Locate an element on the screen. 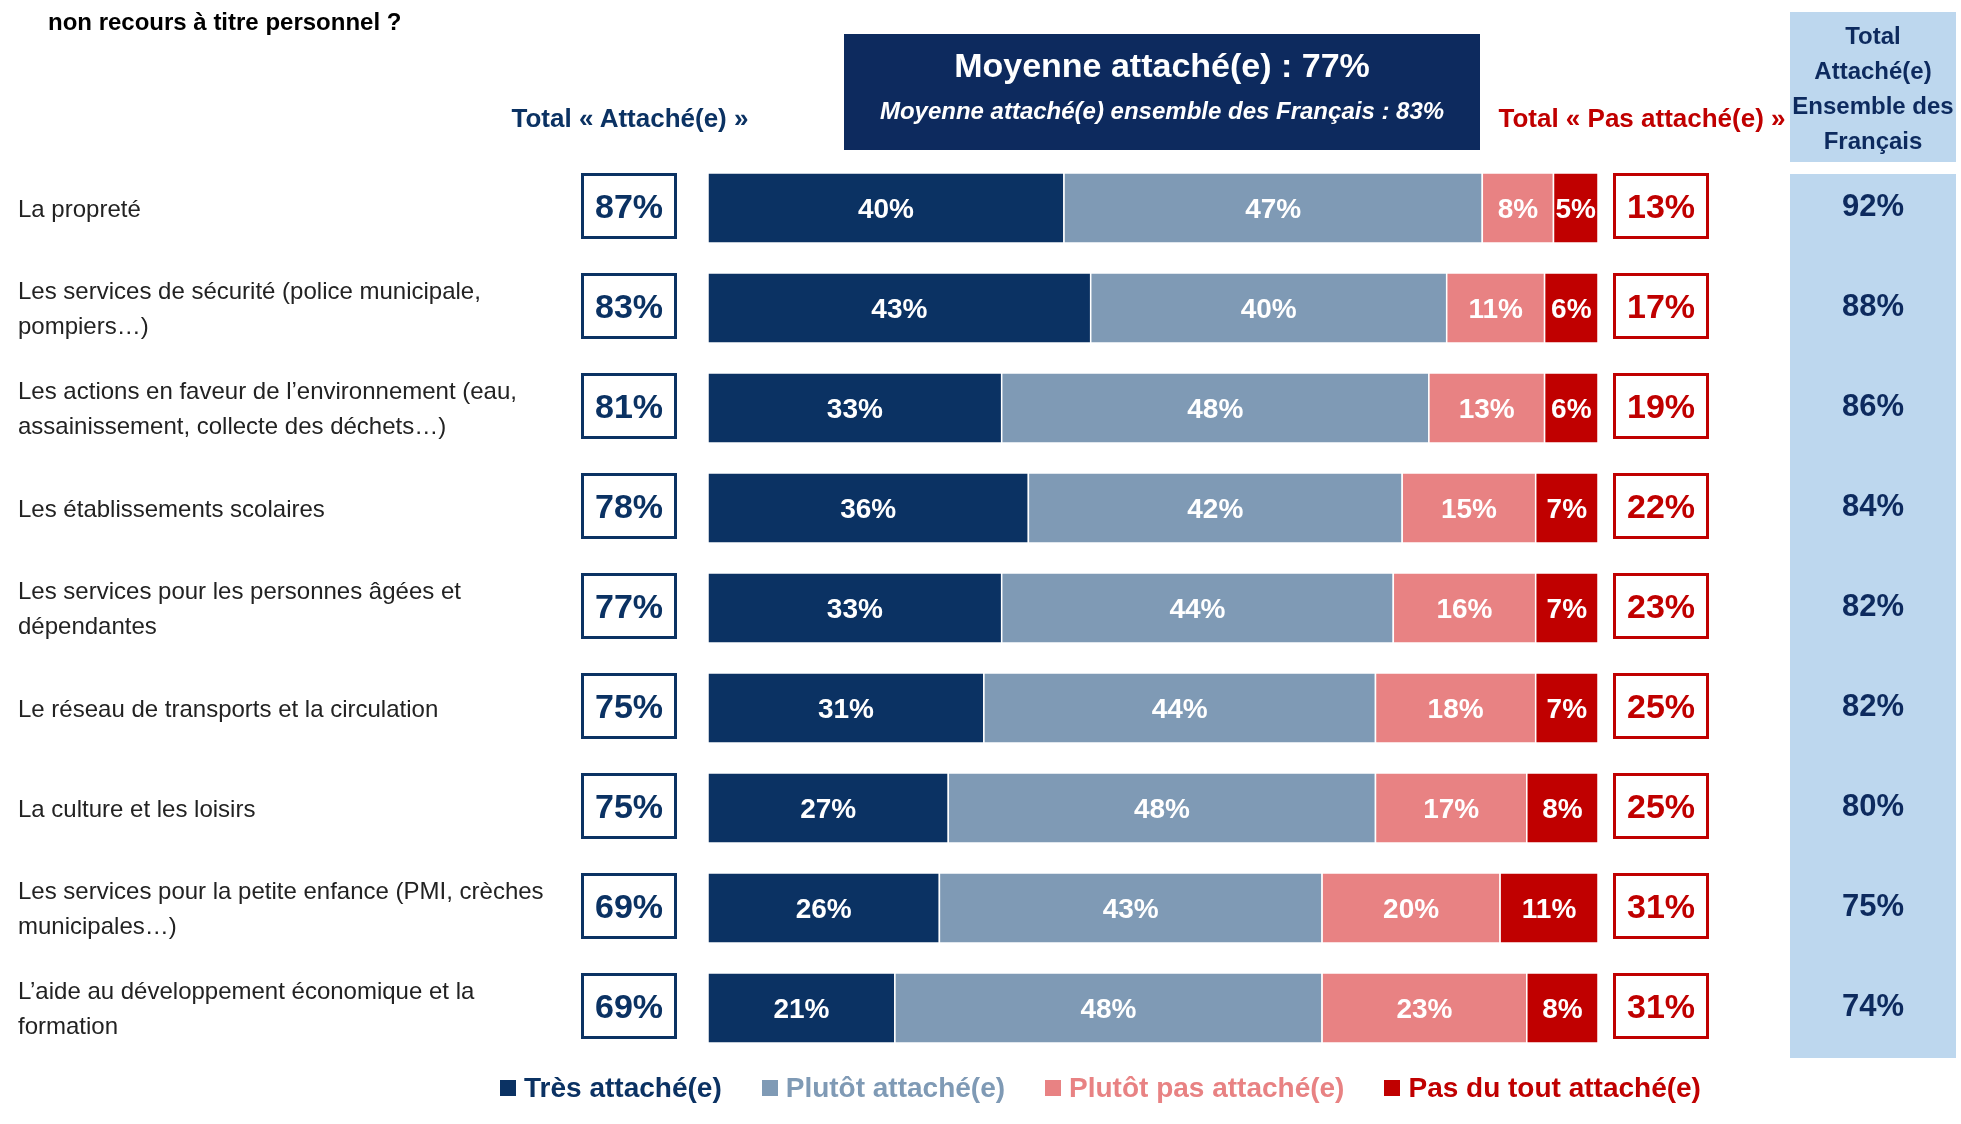 This screenshot has height=1124, width=1961. data-label: 17% is located at coordinates (1451, 808).